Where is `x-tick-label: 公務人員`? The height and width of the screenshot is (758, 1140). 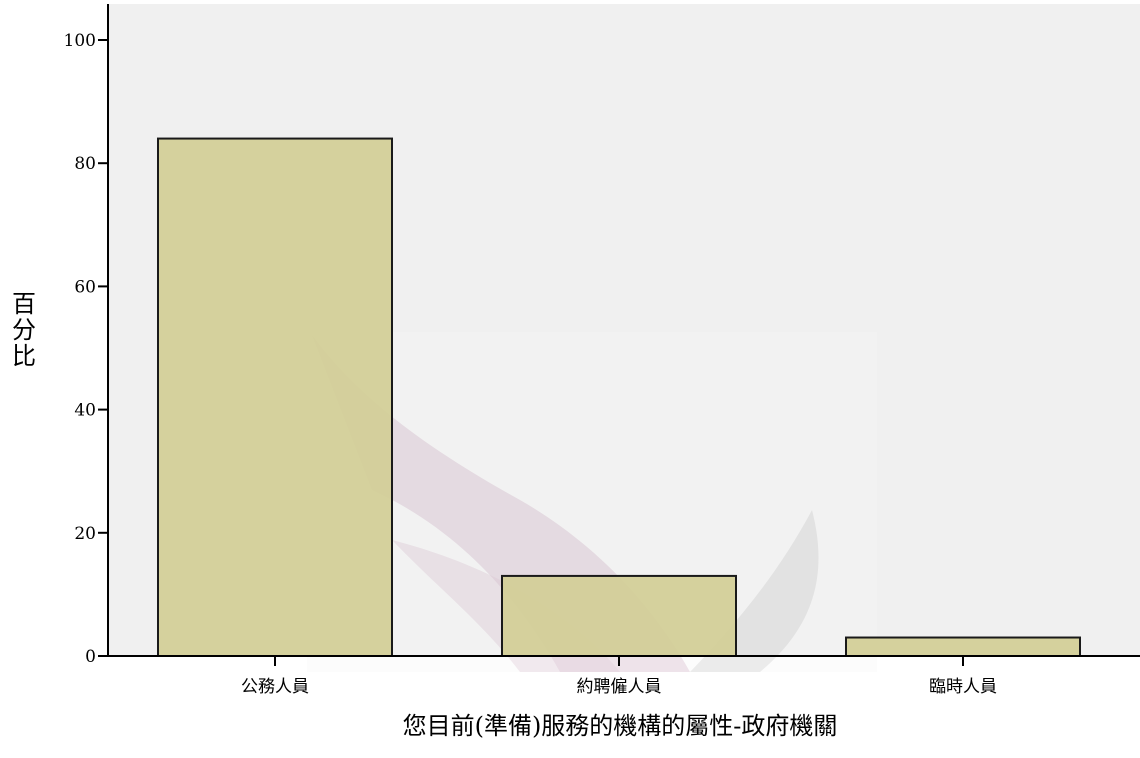
x-tick-label: 公務人員 is located at coordinates (275, 687).